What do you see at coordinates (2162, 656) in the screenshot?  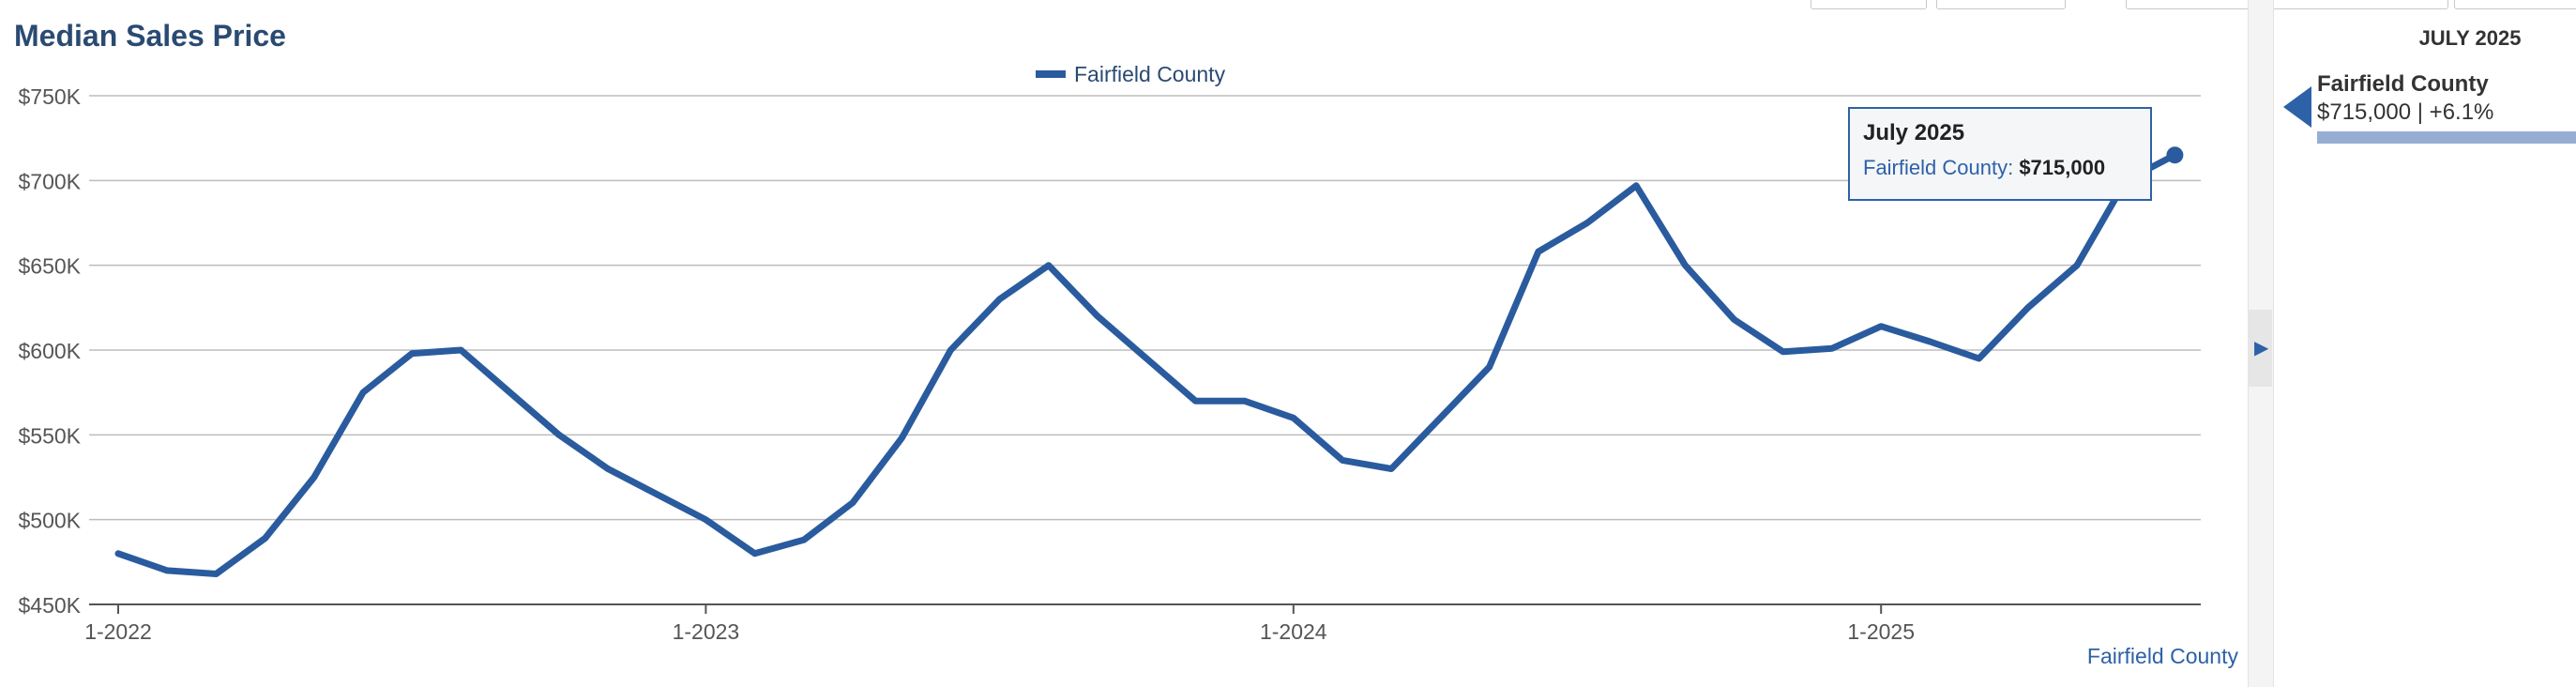 I see `source-label: Fairfield County` at bounding box center [2162, 656].